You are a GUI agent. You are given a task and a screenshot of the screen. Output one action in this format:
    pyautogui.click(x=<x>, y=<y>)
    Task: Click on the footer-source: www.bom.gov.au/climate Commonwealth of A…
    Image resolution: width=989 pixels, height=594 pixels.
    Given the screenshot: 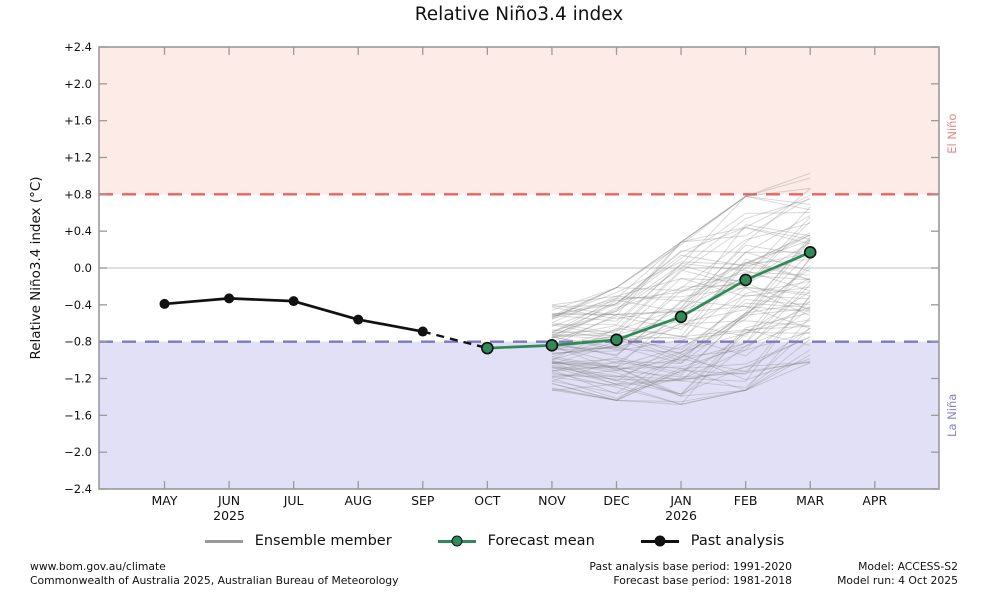 What is the action you would take?
    pyautogui.click(x=214, y=574)
    